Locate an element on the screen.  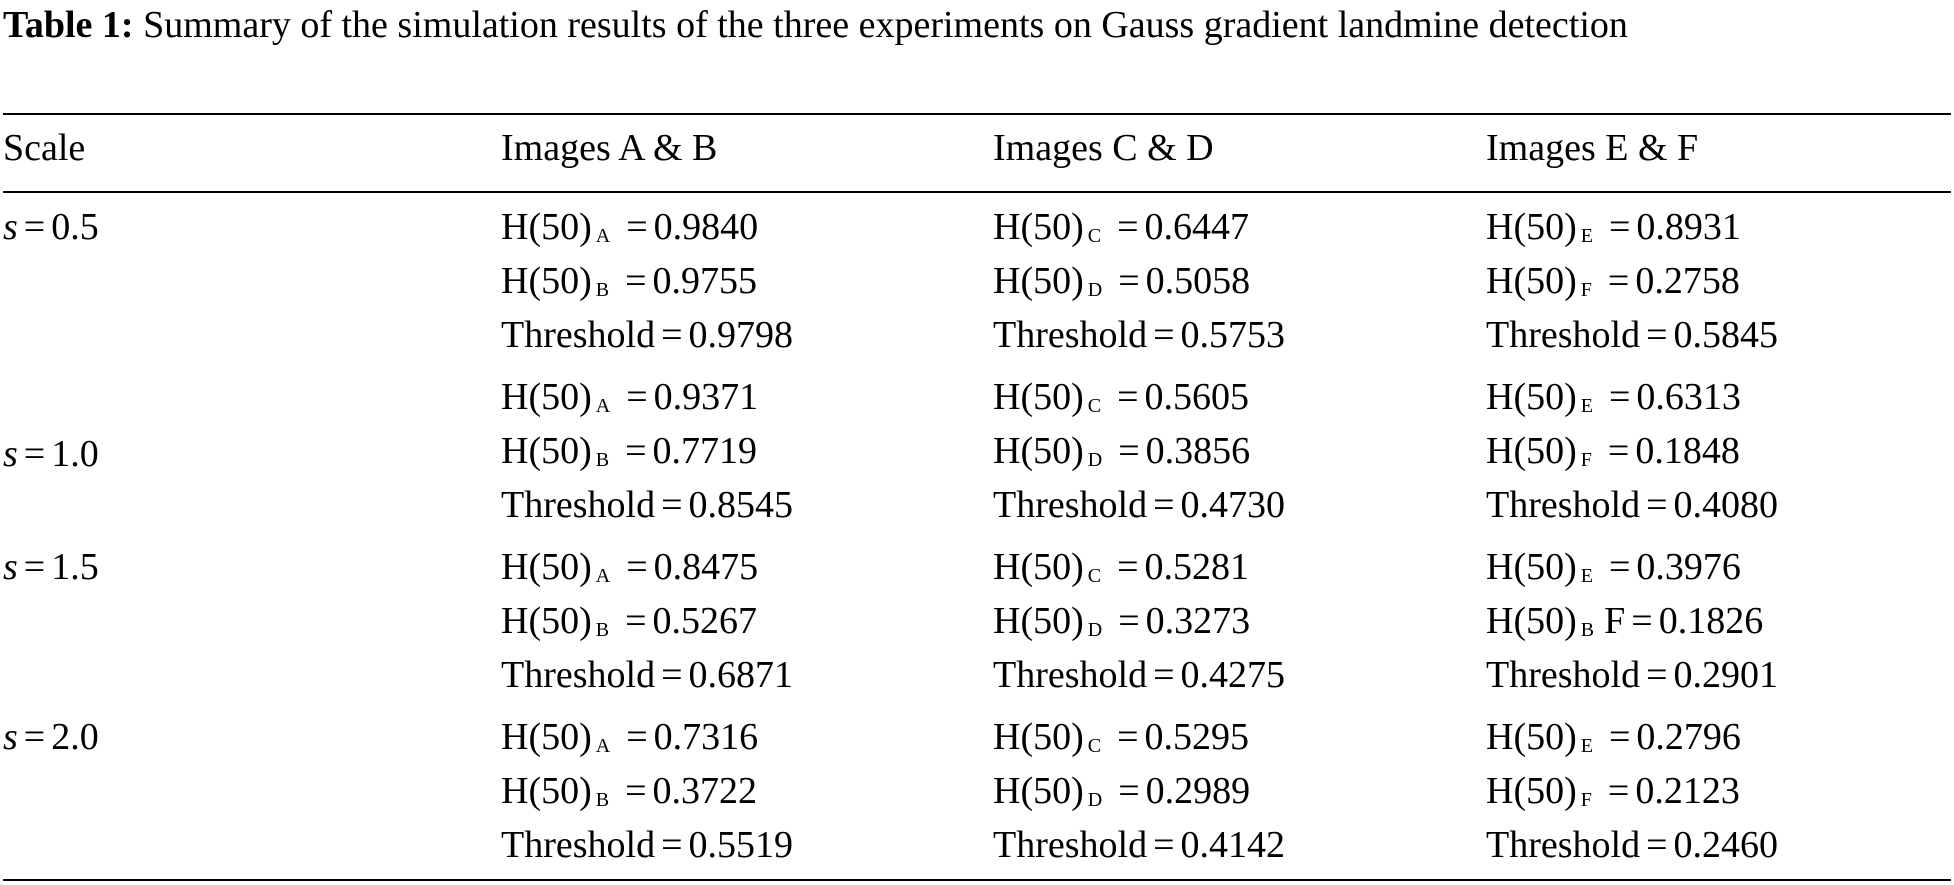
metric-value: 0.2989 is located at coordinates (1198, 791).